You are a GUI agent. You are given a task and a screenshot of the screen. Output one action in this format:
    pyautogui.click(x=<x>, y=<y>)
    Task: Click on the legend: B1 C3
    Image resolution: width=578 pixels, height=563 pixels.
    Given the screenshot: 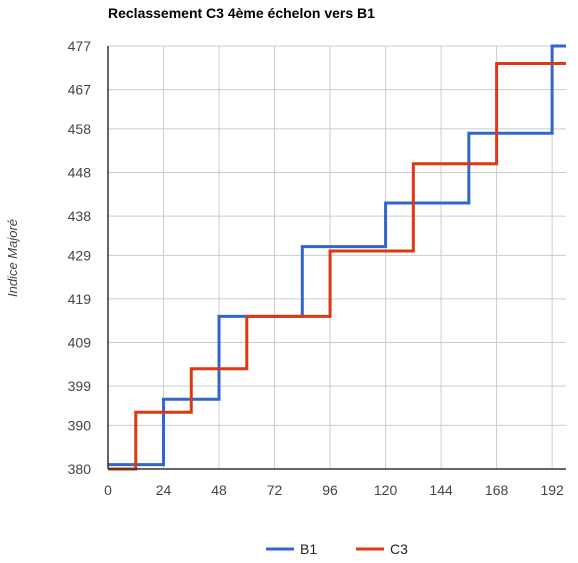 What is the action you would take?
    pyautogui.click(x=337, y=549)
    